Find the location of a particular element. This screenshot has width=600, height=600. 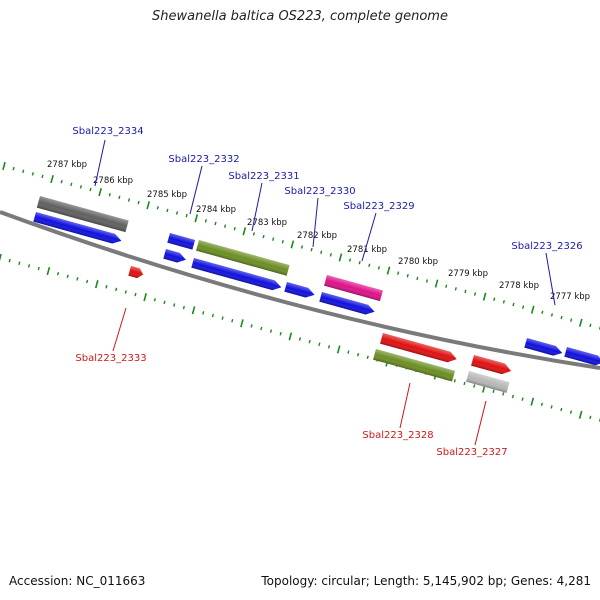

tick-label: 2785 kbp is located at coordinates (167, 195).